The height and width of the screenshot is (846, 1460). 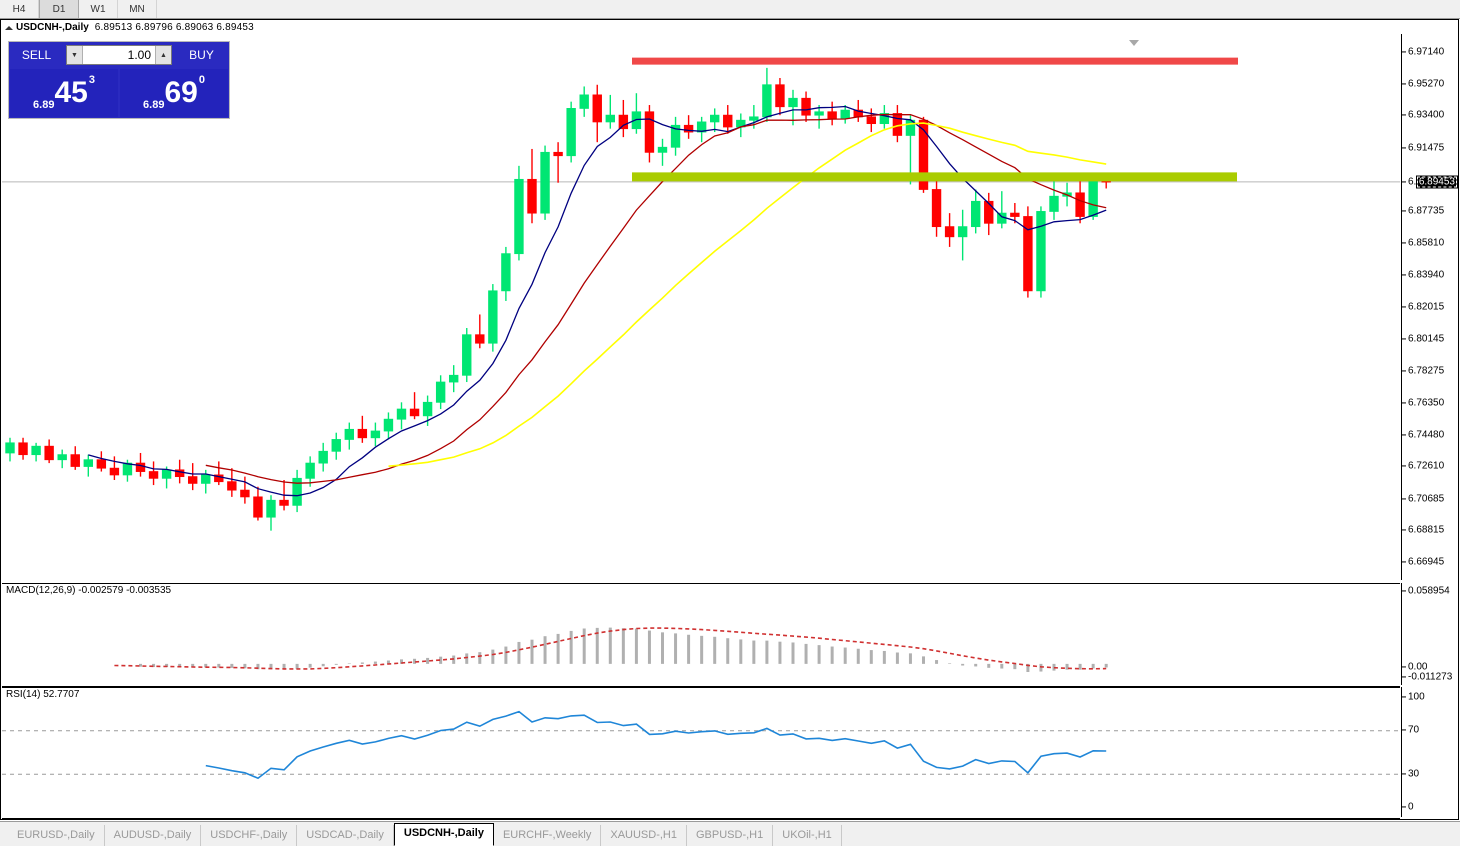 I want to click on ask-price-main: 69, so click(x=181, y=92).